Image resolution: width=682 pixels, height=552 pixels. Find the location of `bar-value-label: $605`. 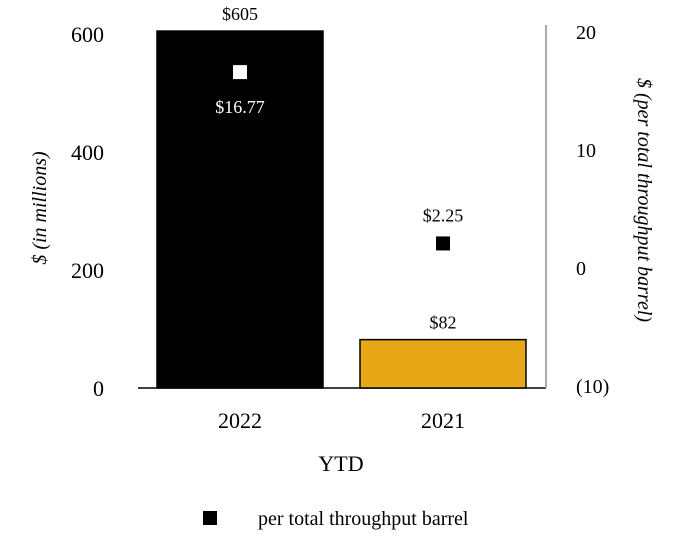

bar-value-label: $605 is located at coordinates (240, 14).